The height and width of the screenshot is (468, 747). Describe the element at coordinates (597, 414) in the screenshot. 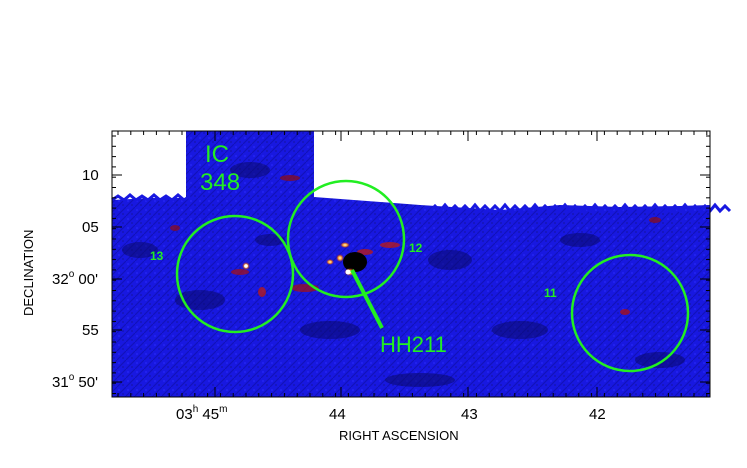

I see `x-tick-label-42: 42` at that location.